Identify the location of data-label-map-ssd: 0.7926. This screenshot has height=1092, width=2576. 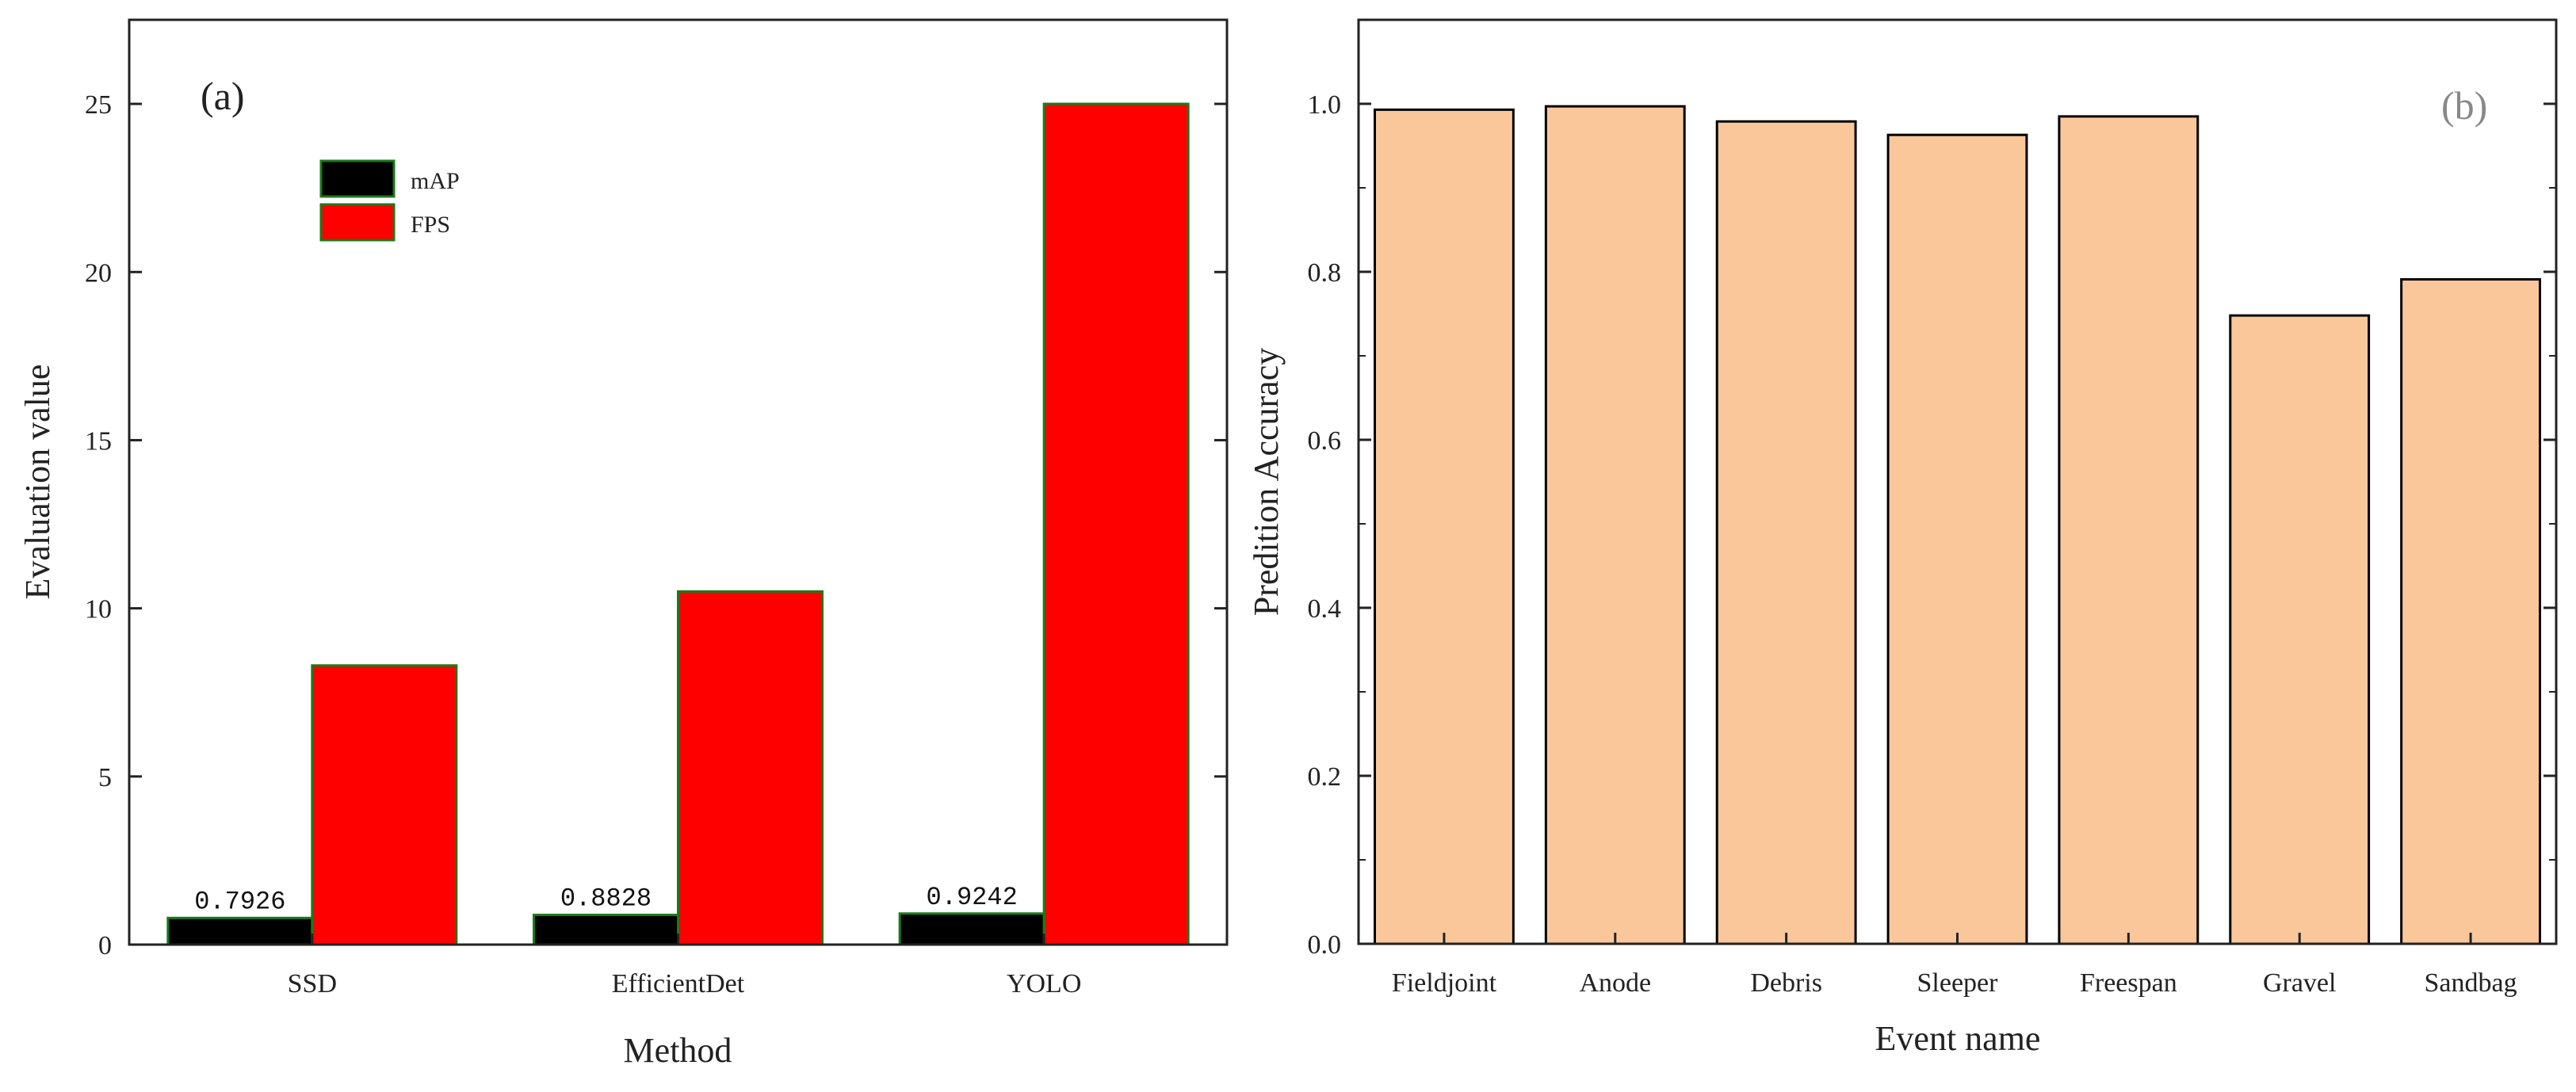
(239, 902).